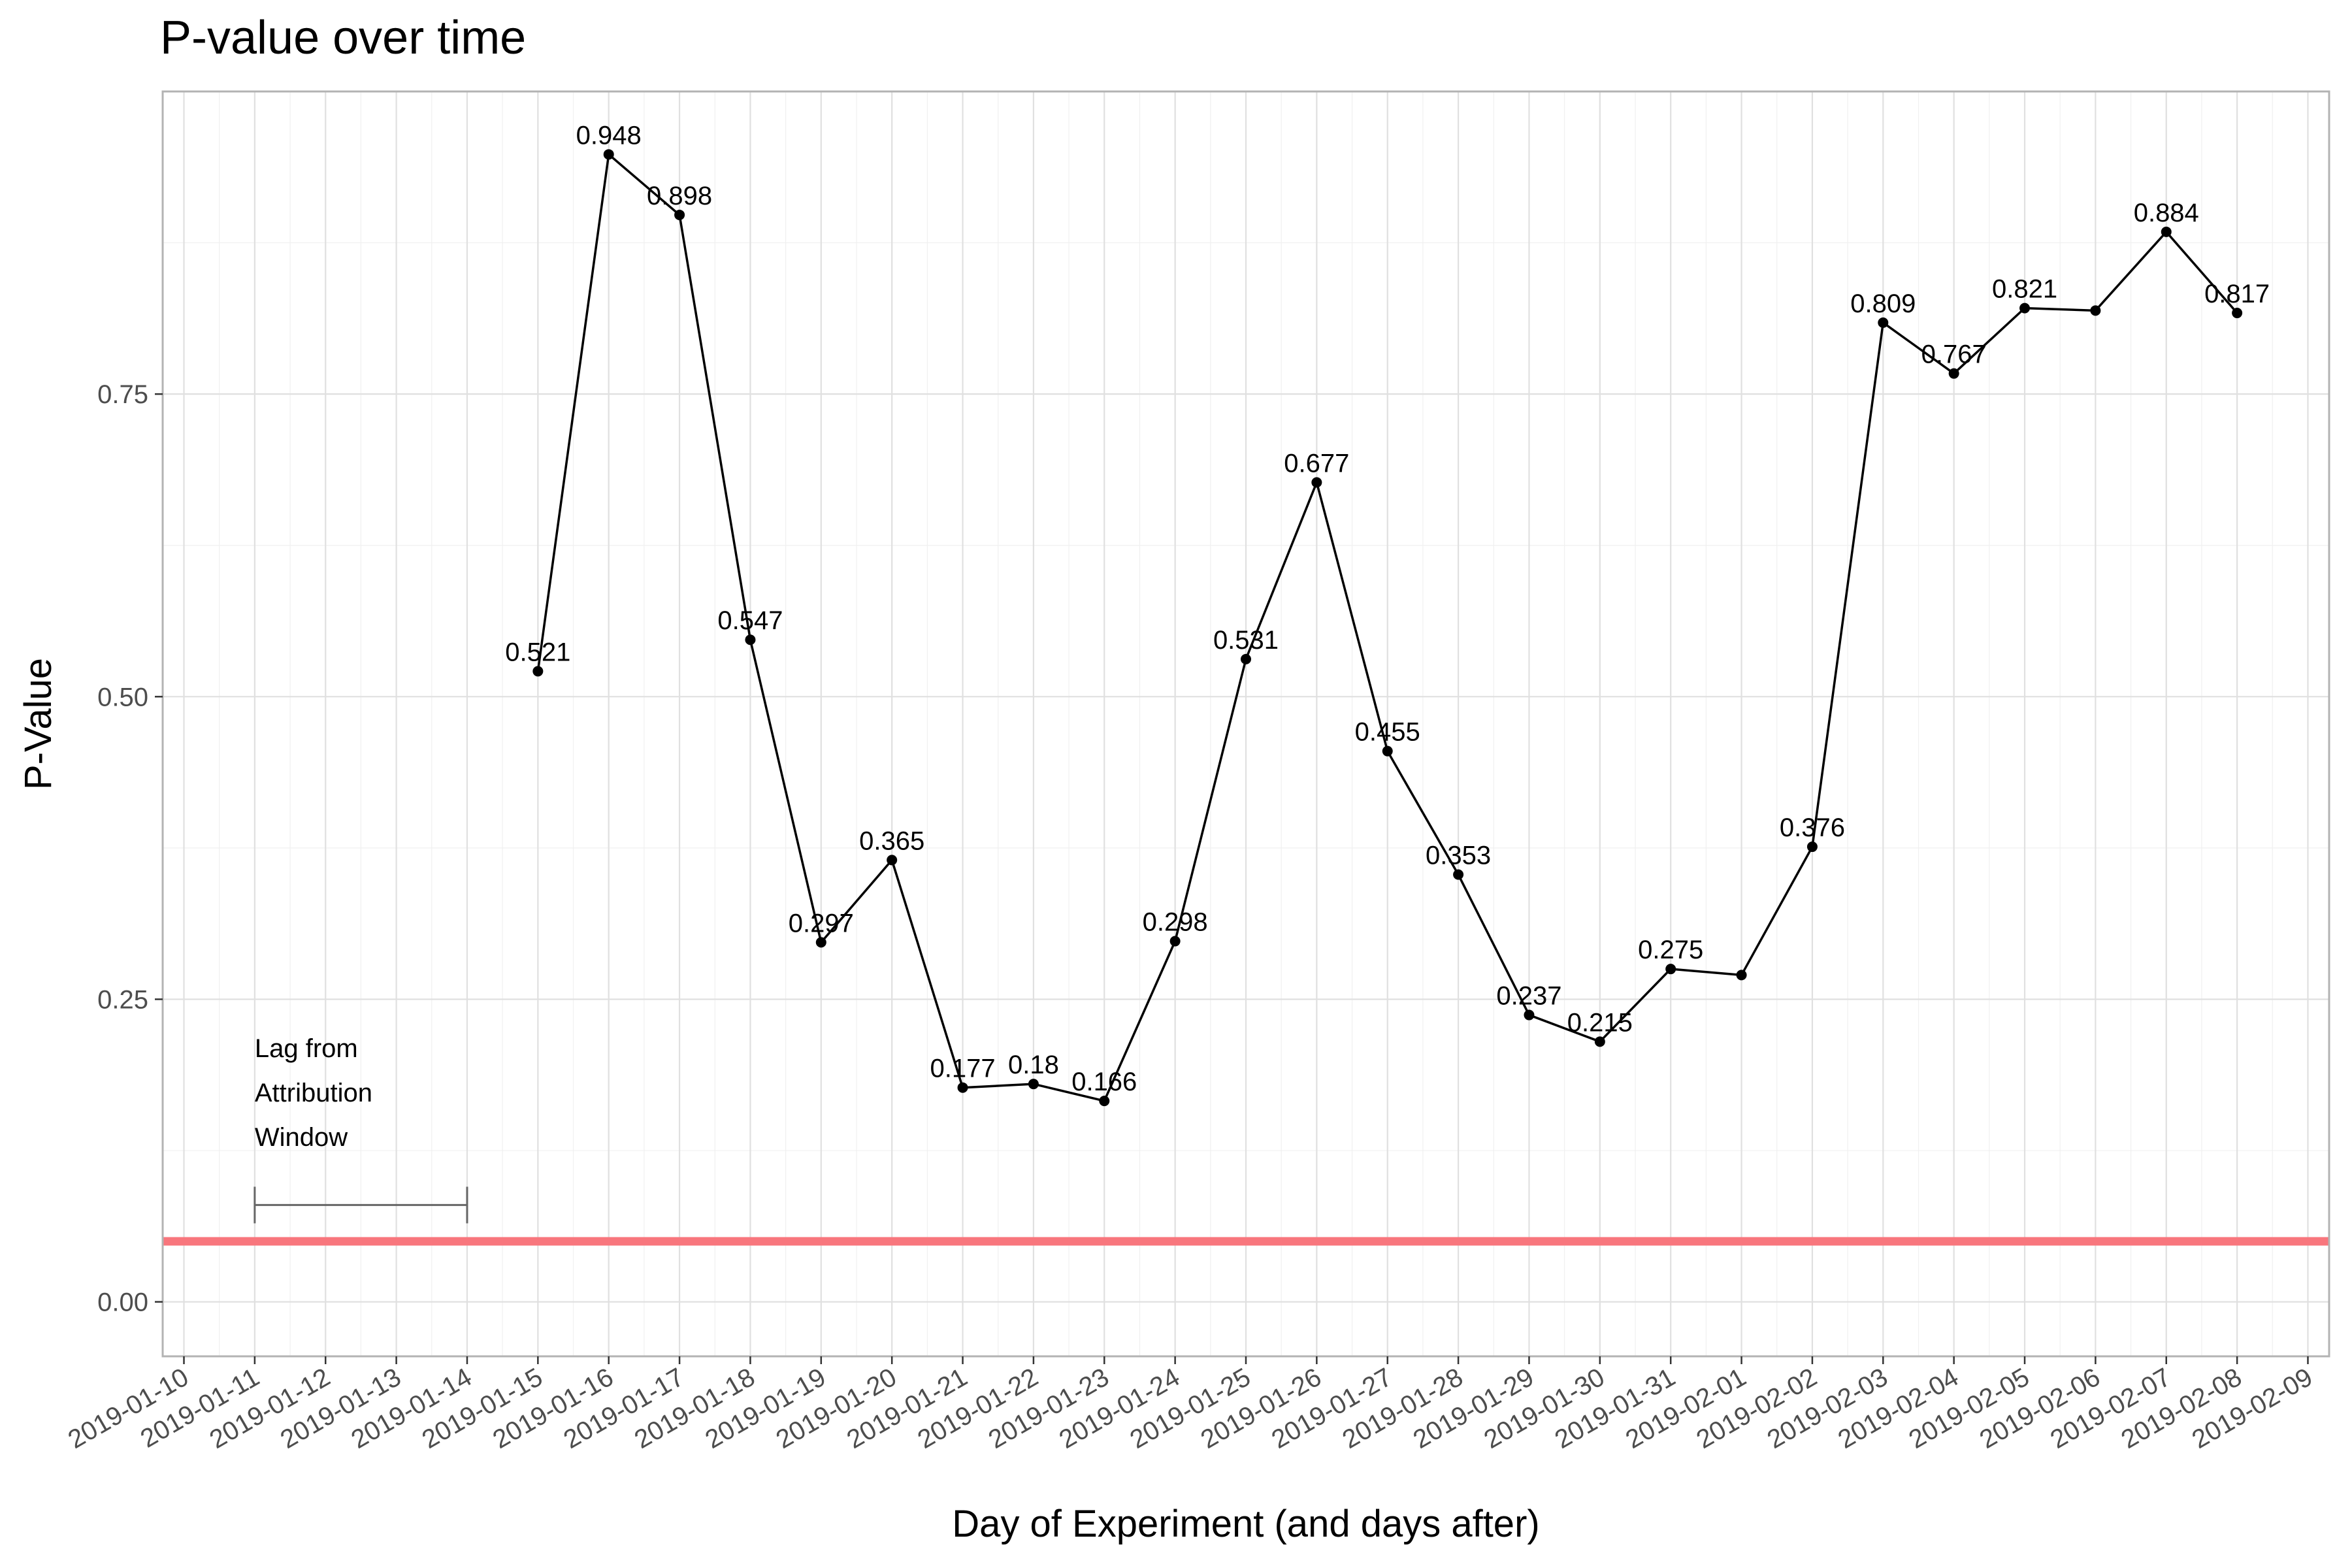  Describe the element at coordinates (2166, 213) in the screenshot. I see `data-label: 0.884` at that location.